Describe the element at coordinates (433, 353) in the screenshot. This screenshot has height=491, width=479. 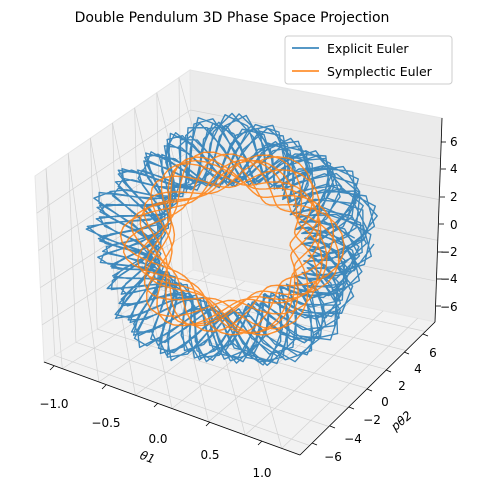
I see `y-tick-label: 6` at that location.